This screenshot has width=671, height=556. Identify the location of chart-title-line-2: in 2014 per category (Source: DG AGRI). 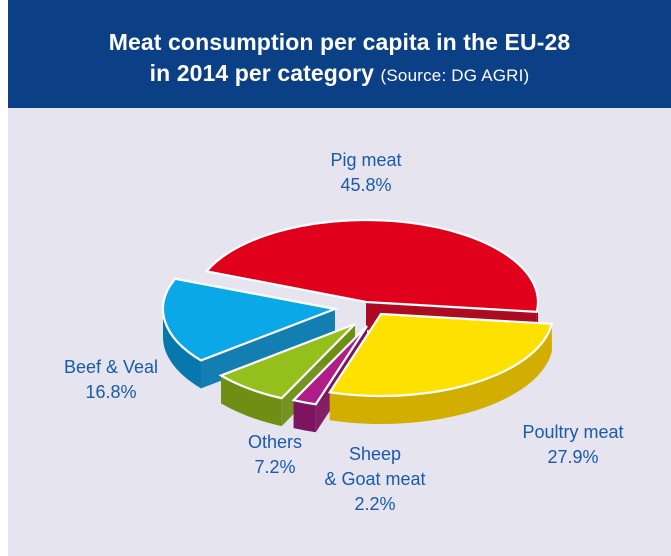
(339, 74).